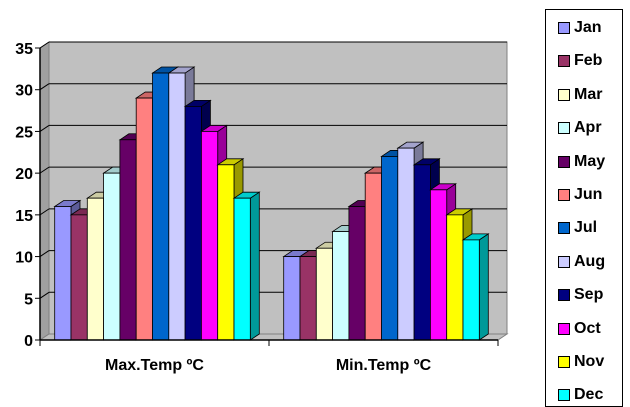 The image size is (630, 407). Describe the element at coordinates (588, 61) in the screenshot. I see `legend-label: Feb` at that location.